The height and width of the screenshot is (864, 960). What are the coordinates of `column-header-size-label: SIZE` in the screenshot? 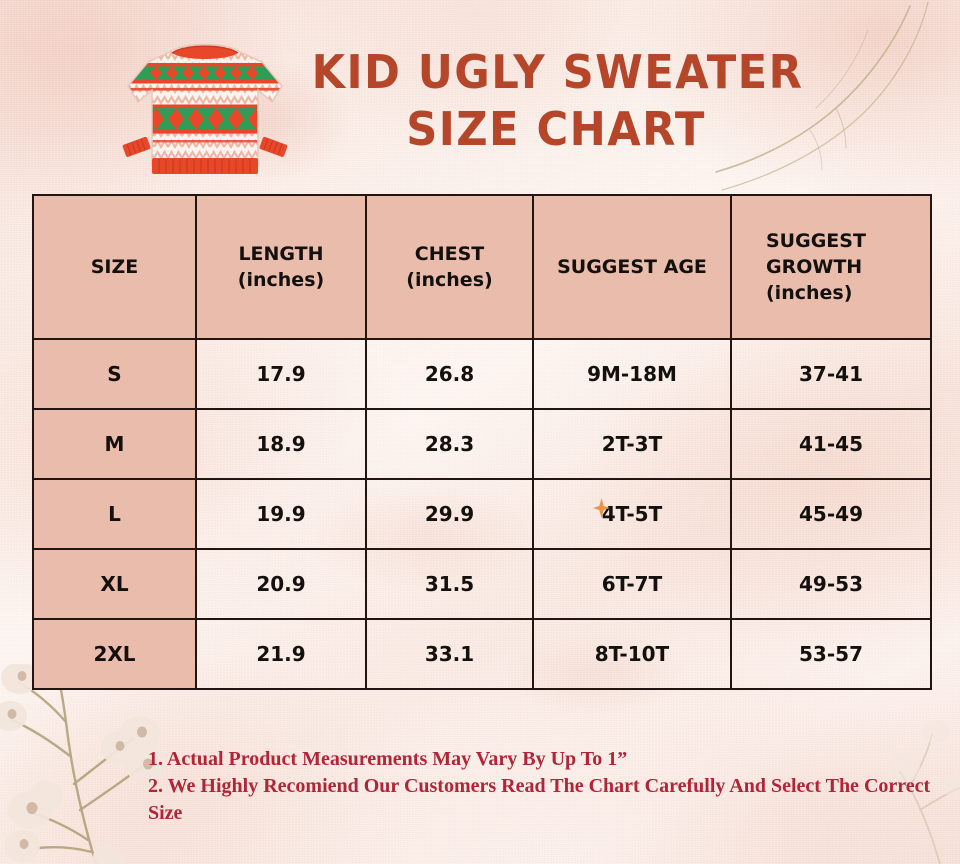 It's located at (114, 267).